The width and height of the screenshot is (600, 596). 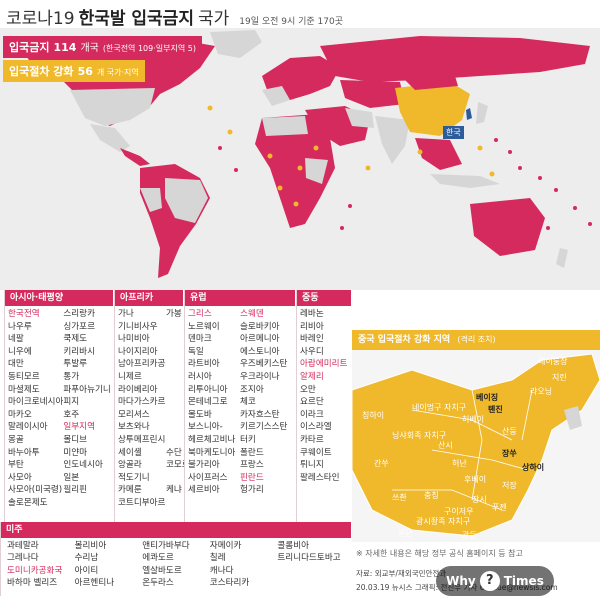 I want to click on country-item: 보츠와나, so click(x=134, y=427).